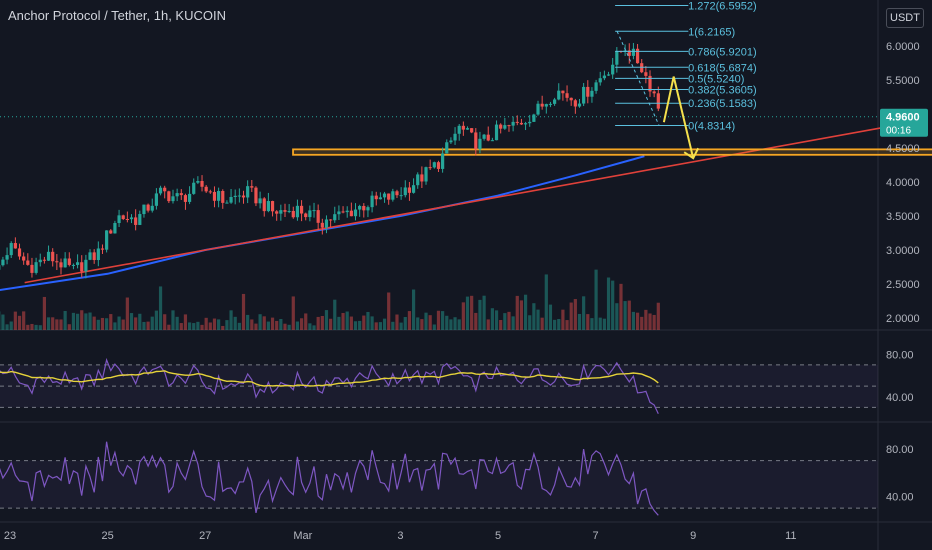 The height and width of the screenshot is (550, 932). What do you see at coordinates (900, 497) in the screenshot?
I see `rsi-tick: 40.00` at bounding box center [900, 497].